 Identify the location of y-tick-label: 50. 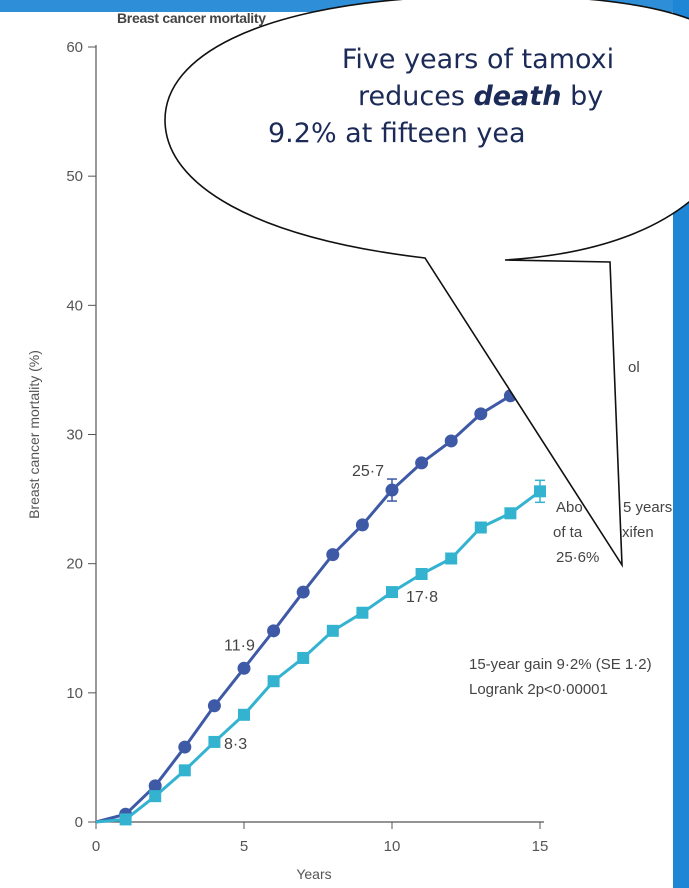
(74, 176).